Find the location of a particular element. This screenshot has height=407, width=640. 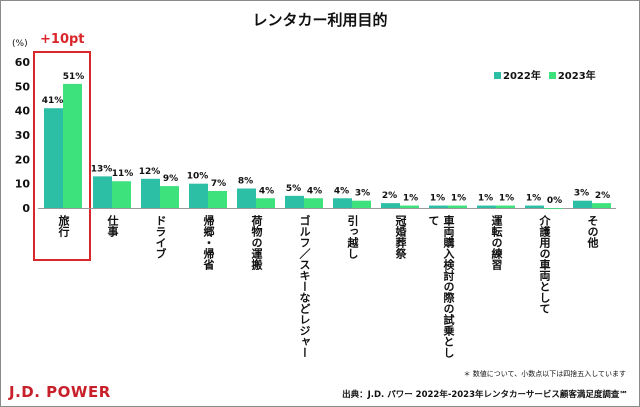

highlight-box is located at coordinates (62, 156).